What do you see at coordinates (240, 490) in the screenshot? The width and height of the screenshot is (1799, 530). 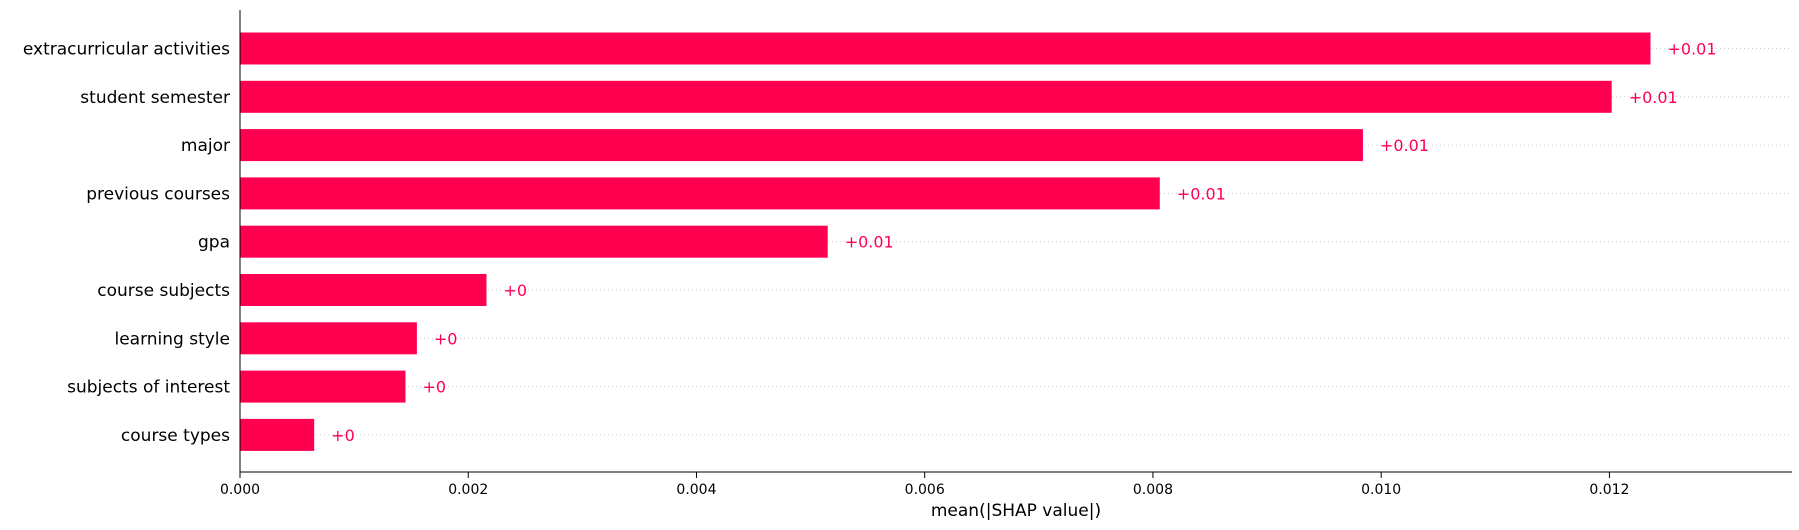 I see `x-tick-label: 0.000` at bounding box center [240, 490].